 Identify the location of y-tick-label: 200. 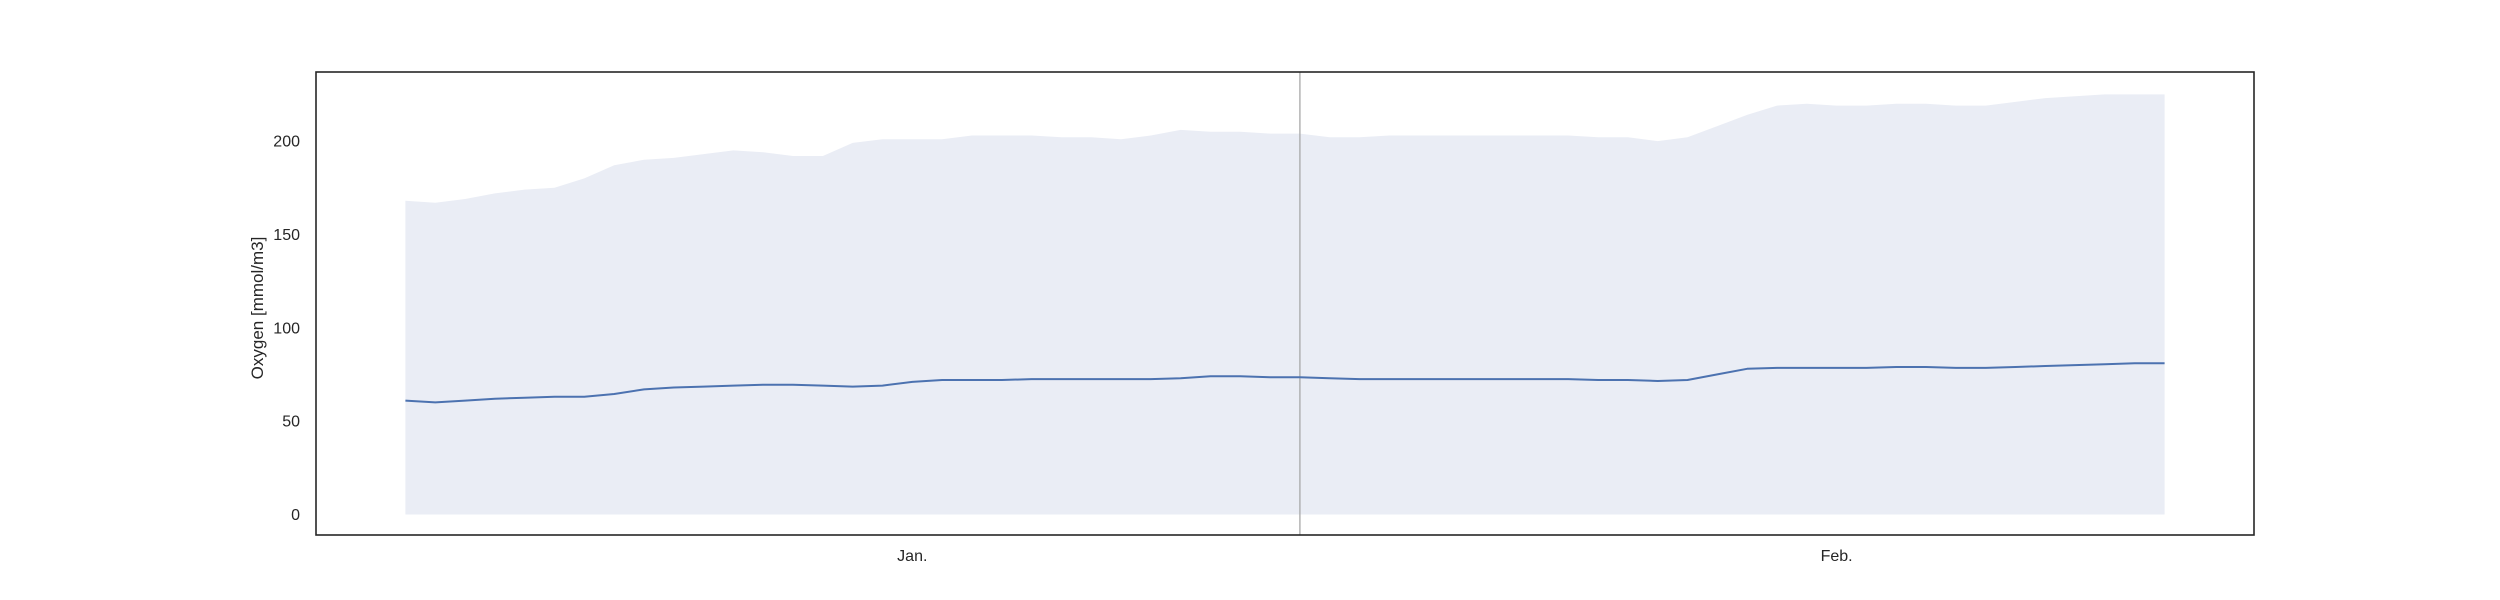
(286, 142).